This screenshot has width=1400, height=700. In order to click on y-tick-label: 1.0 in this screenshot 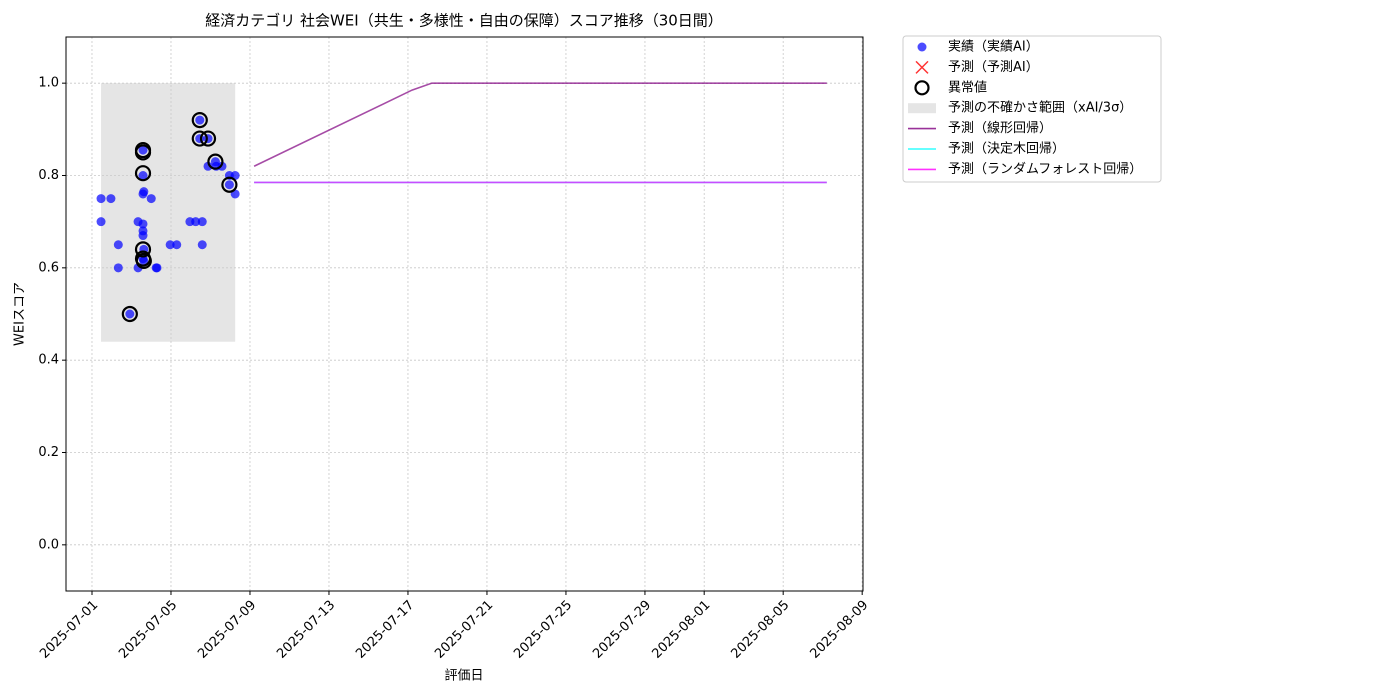, I will do `click(48, 83)`.